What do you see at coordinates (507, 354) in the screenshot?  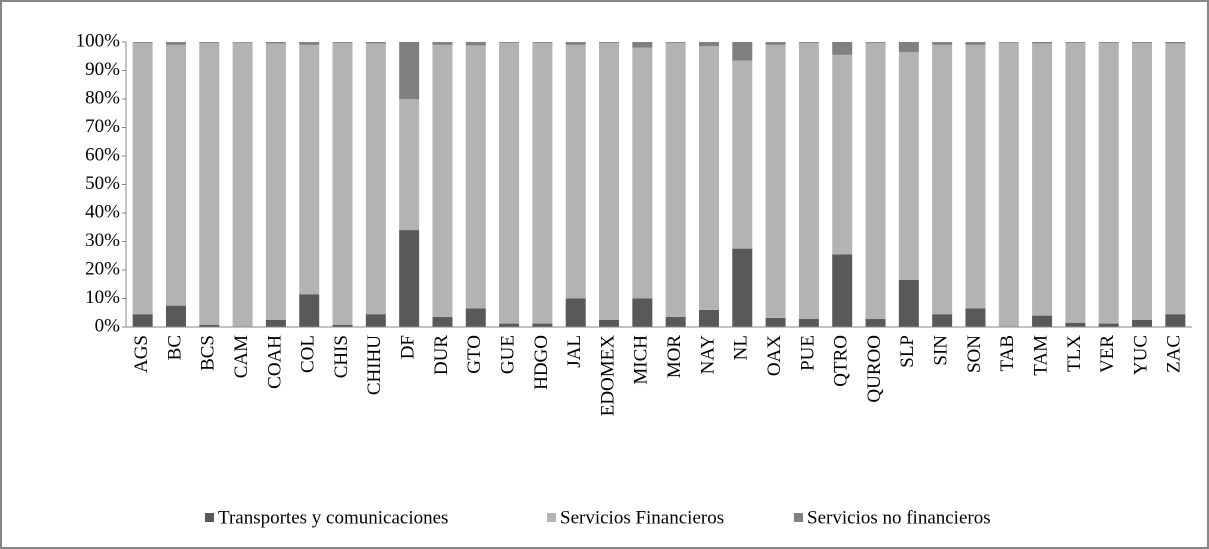 I see `x-tick-label: GUE` at bounding box center [507, 354].